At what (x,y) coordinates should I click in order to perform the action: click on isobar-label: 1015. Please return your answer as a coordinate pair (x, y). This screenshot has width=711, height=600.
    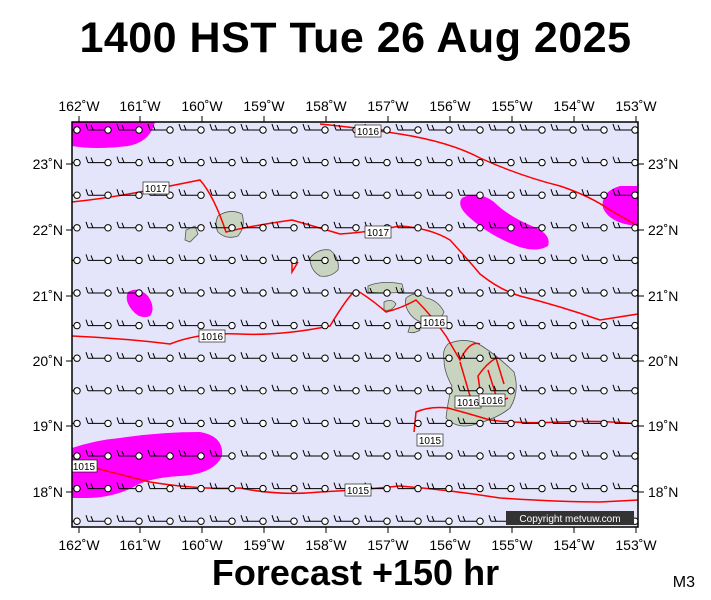
    Looking at the image, I should click on (358, 490).